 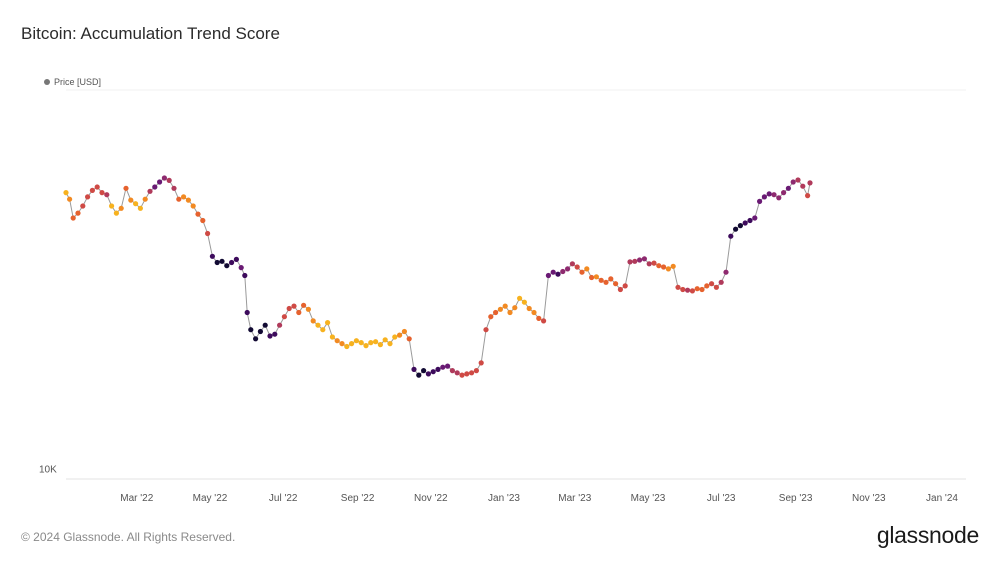 What do you see at coordinates (358, 498) in the screenshot?
I see `x-tick-label: Sep '22` at bounding box center [358, 498].